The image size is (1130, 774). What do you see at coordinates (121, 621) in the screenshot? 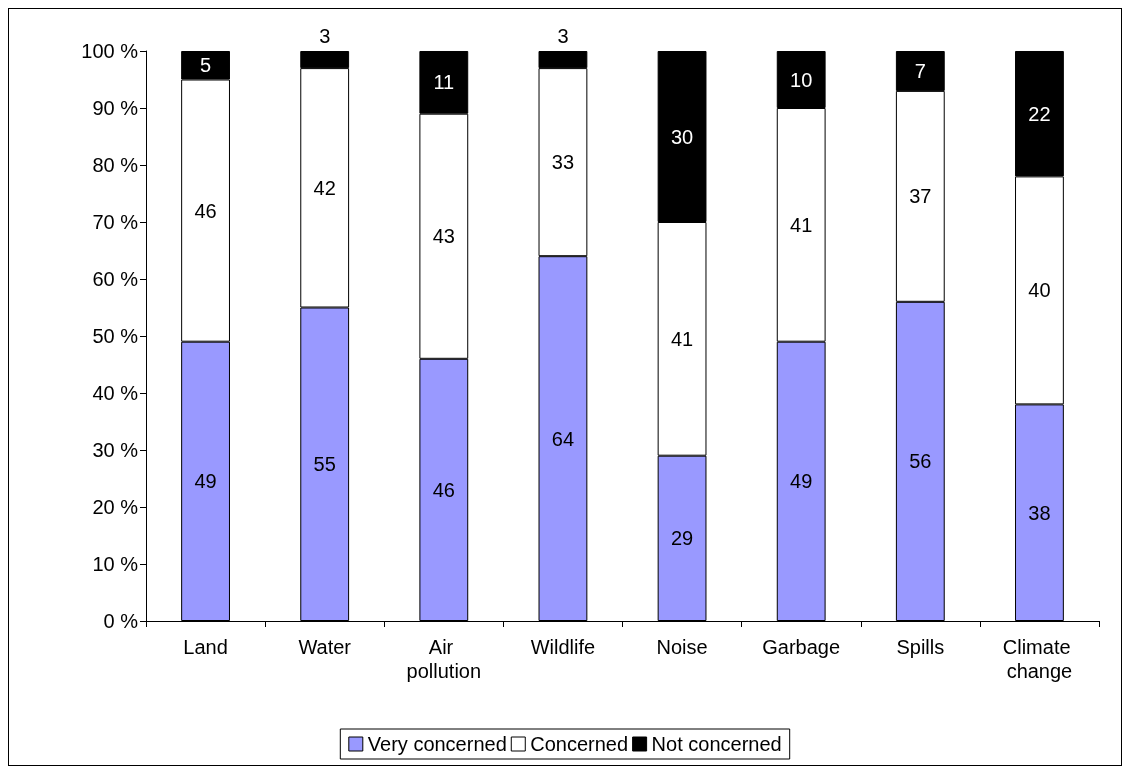
I see `y-tick-label: 0 %` at bounding box center [121, 621].